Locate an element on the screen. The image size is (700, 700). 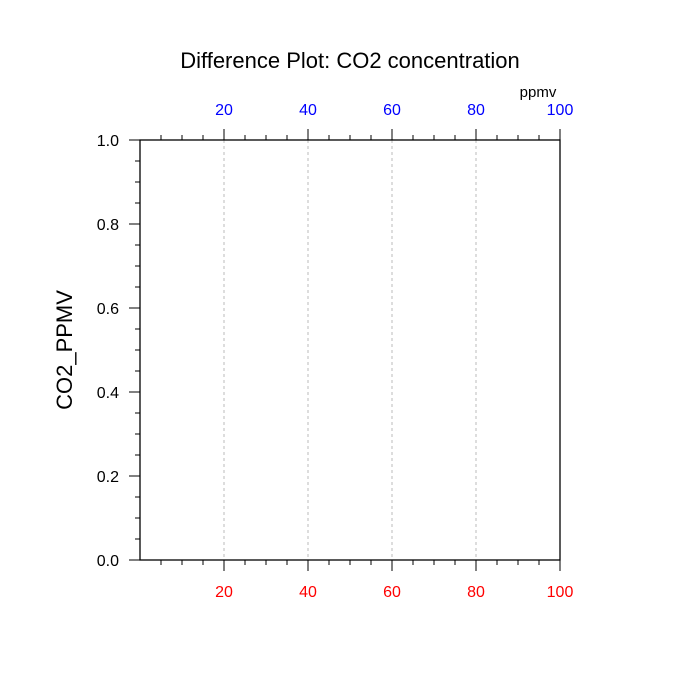
x-tick-label-bottom: 100 is located at coordinates (560, 592).